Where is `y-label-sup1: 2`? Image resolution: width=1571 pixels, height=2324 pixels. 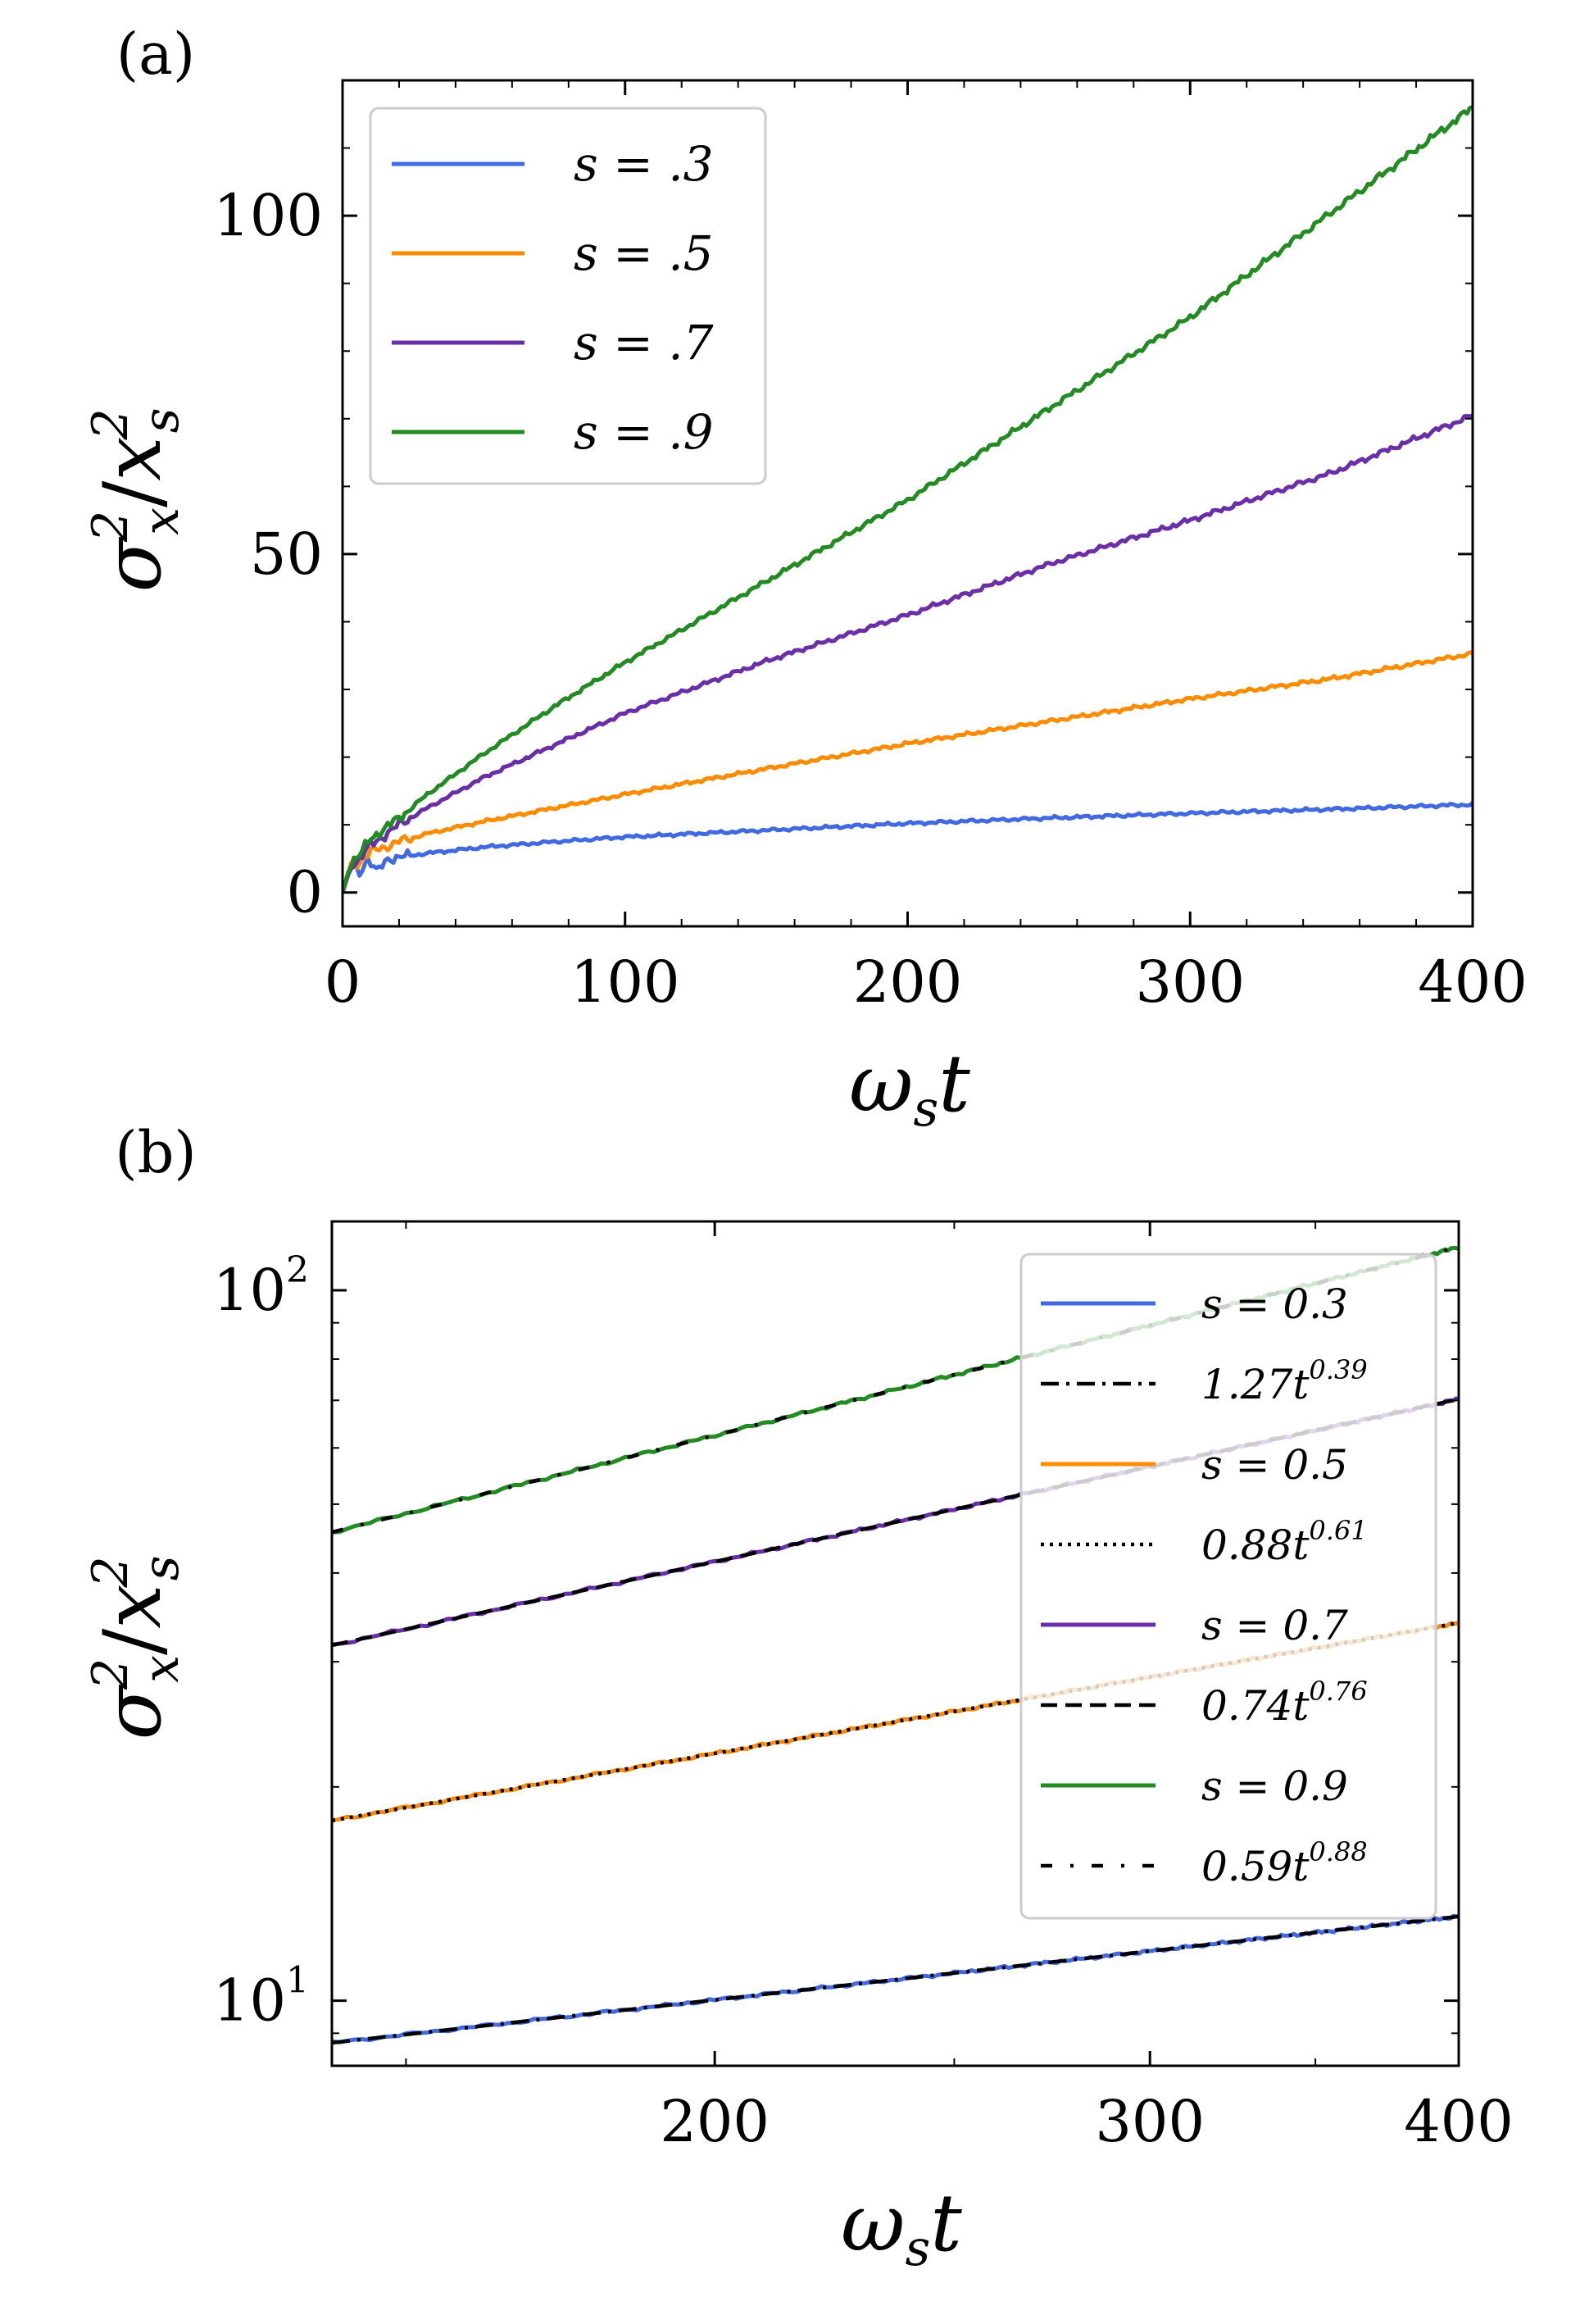 y-label-sup1: 2 is located at coordinates (110, 527).